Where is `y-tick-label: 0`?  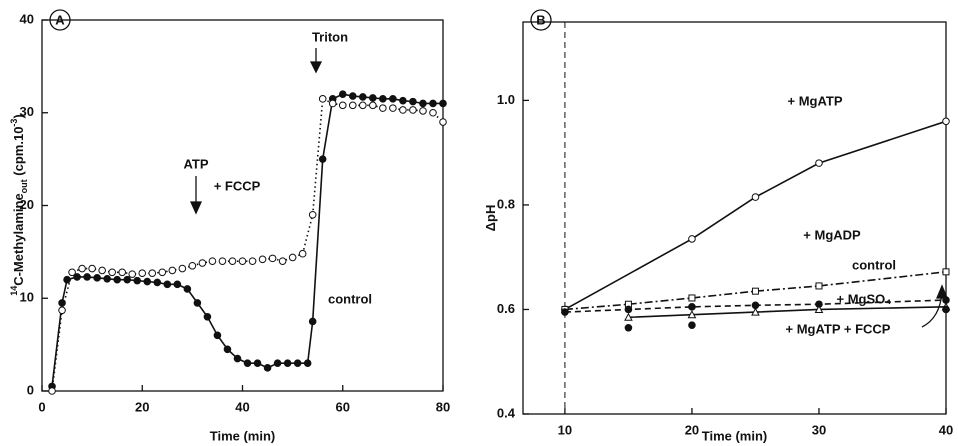 y-tick-label: 0 is located at coordinates (30, 389).